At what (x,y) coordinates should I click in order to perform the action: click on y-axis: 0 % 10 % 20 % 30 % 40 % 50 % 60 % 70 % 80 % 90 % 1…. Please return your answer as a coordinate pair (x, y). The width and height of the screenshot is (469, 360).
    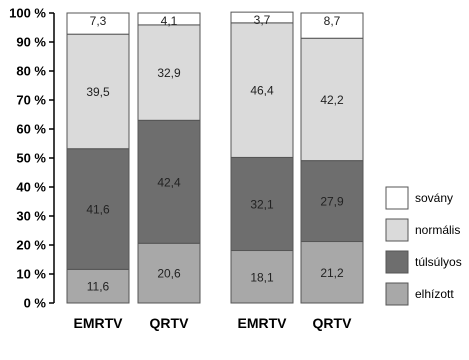
    Looking at the image, I should click on (32, 158).